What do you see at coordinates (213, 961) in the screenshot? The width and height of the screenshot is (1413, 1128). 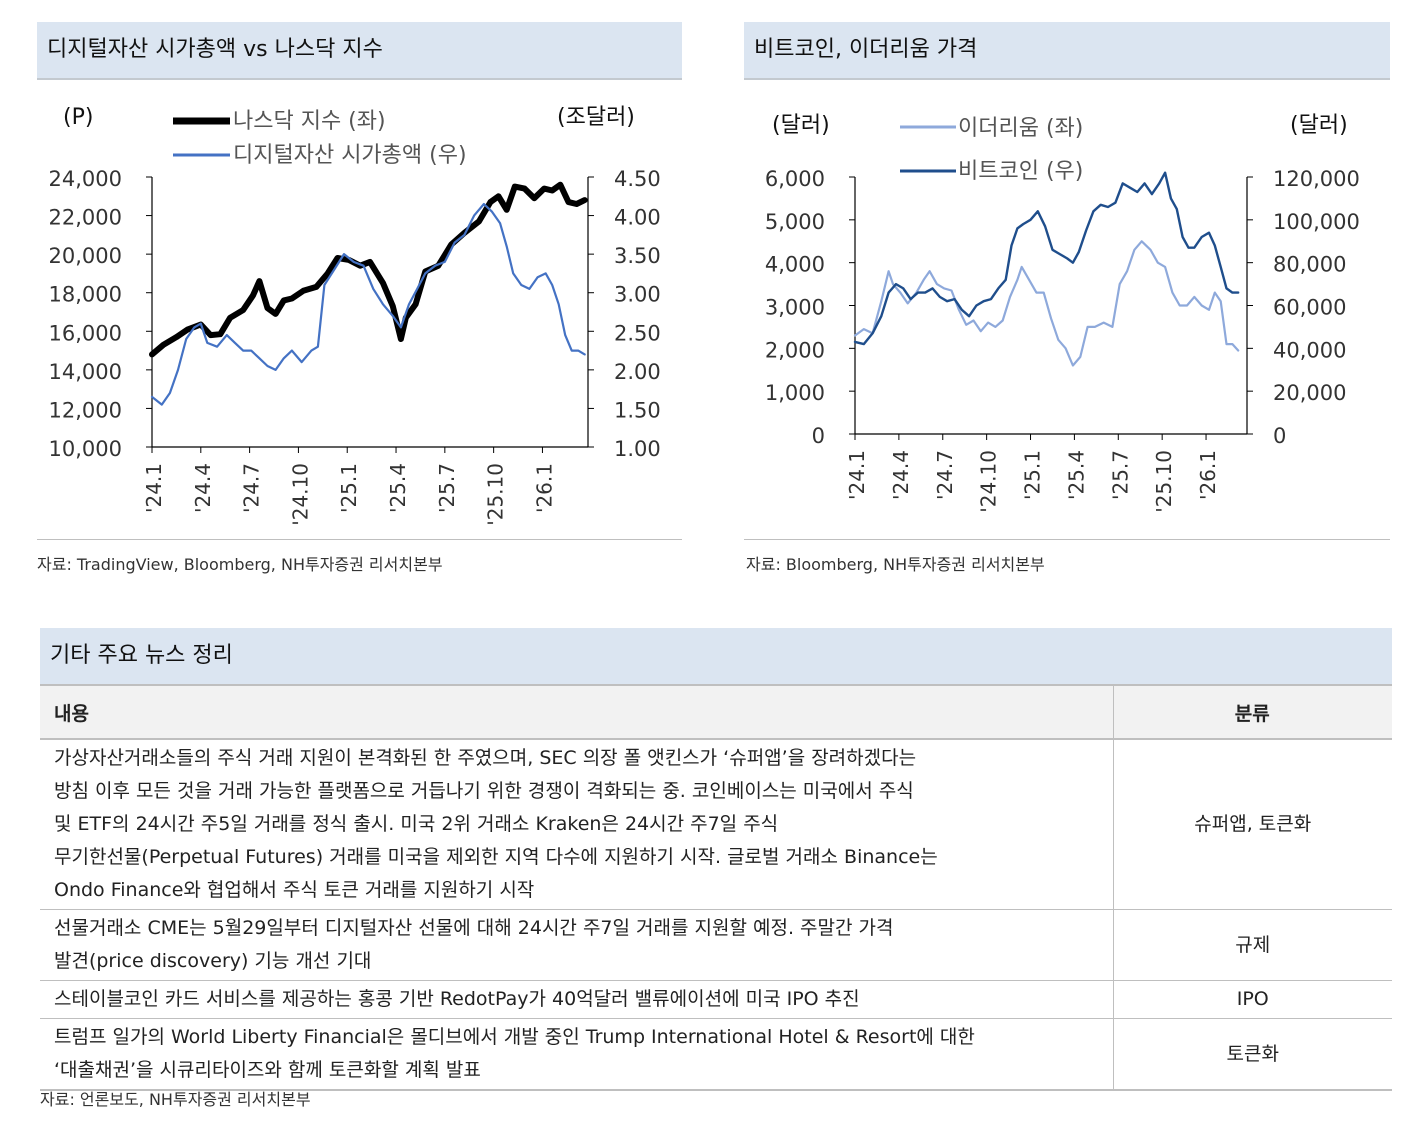 I see `news-row-line: 발견(price discovery) 기능 개선 기대` at bounding box center [213, 961].